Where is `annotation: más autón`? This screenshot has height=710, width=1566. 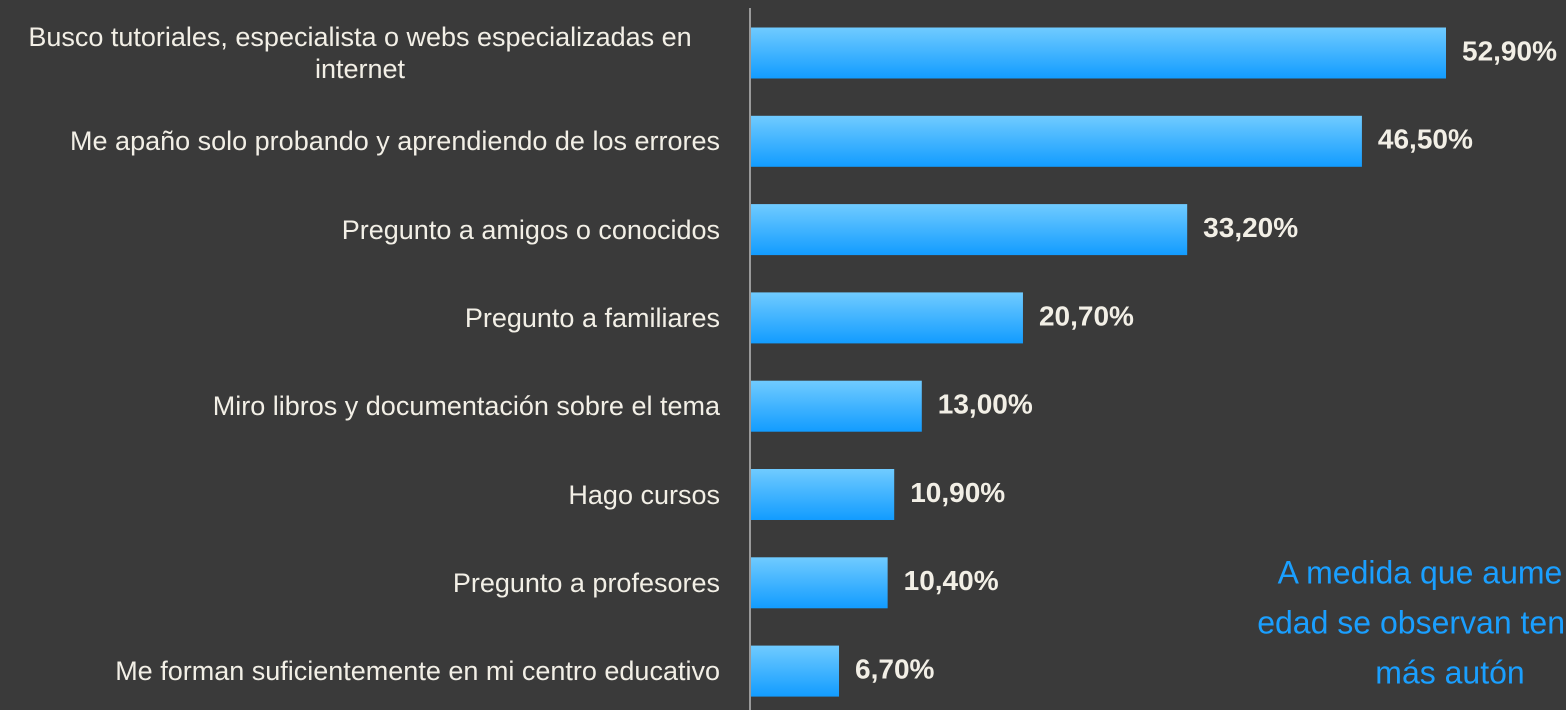 annotation: más autón is located at coordinates (1449, 672).